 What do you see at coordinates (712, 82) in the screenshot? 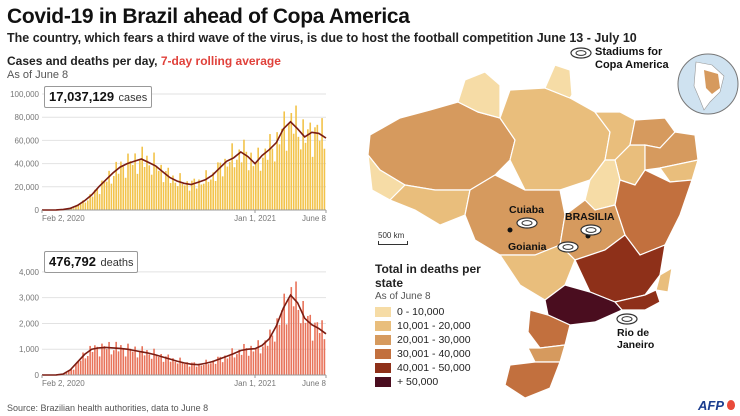
I see `globe-brazil-highlight` at bounding box center [712, 82].